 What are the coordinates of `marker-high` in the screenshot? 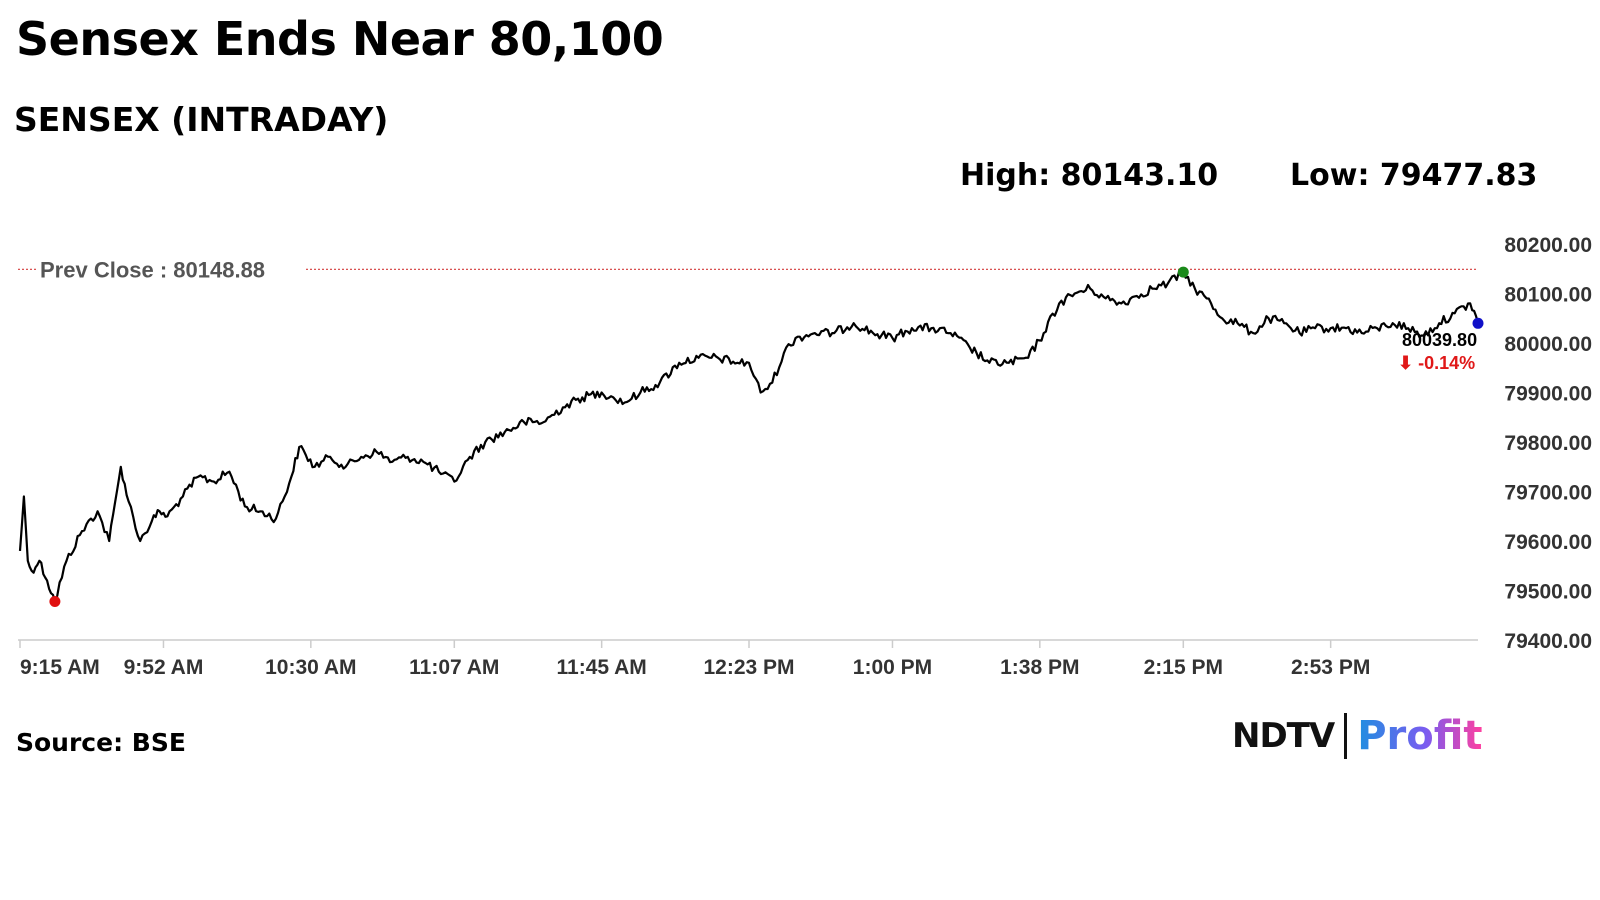 It's located at (1183, 272).